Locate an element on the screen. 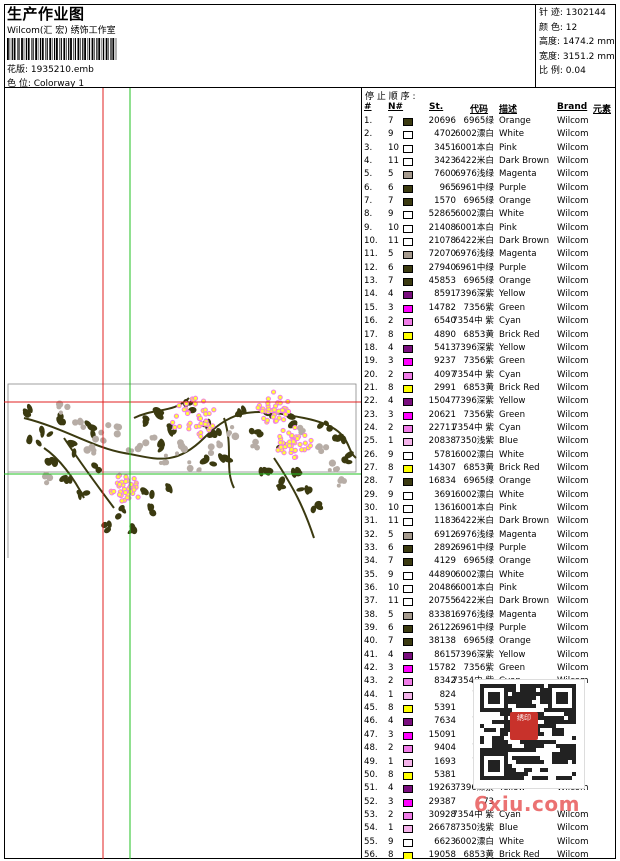  row-code: 6853黄 is located at coordinates (478, 334).